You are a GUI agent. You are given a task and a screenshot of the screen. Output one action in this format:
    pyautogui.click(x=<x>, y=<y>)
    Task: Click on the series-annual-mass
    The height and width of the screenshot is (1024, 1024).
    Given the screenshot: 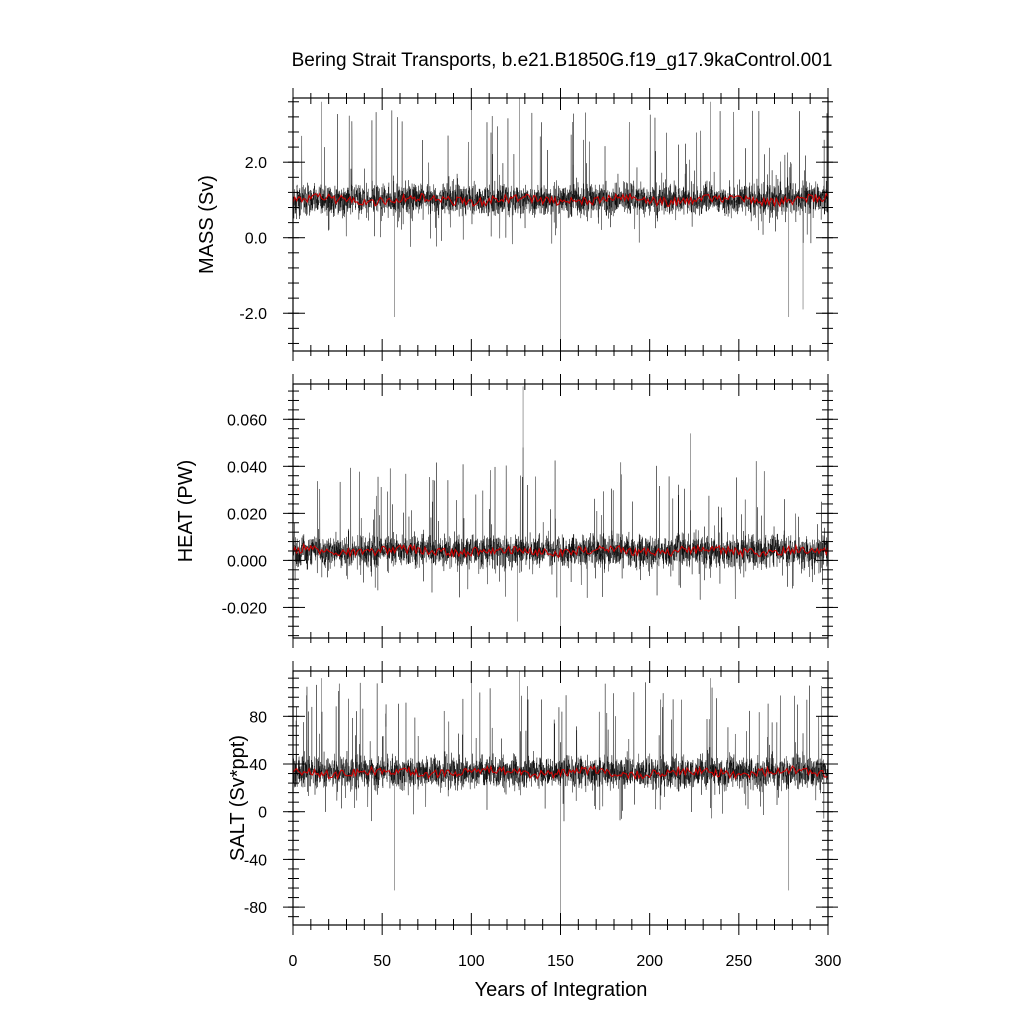 What is the action you would take?
    pyautogui.click(x=560, y=200)
    